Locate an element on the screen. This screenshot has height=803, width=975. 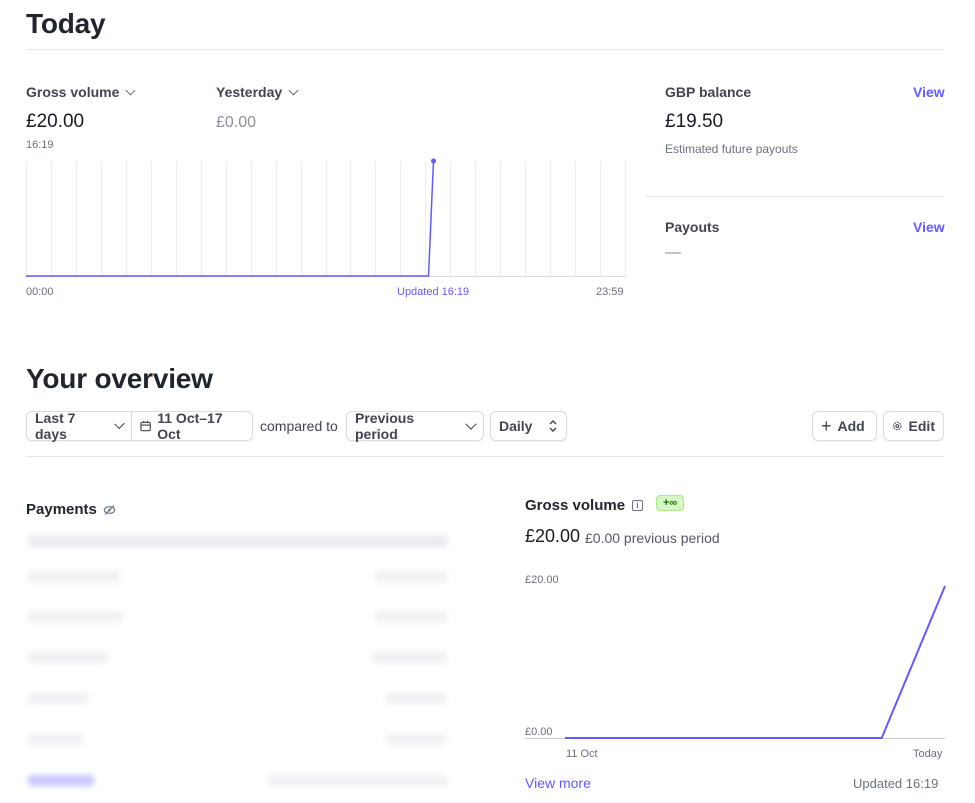
payments-title: Payments is located at coordinates (61, 509).